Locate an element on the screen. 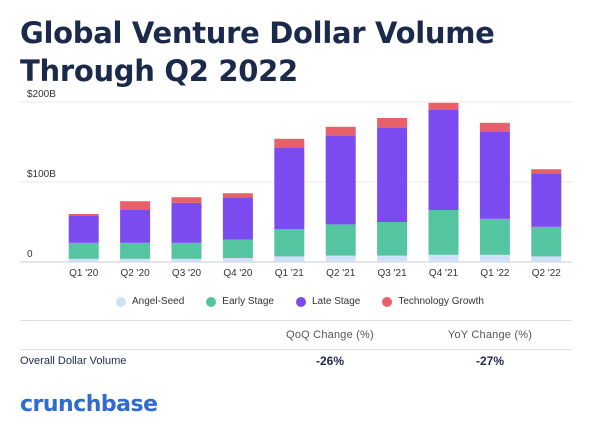  yoy-value: -27% is located at coordinates (489, 361).